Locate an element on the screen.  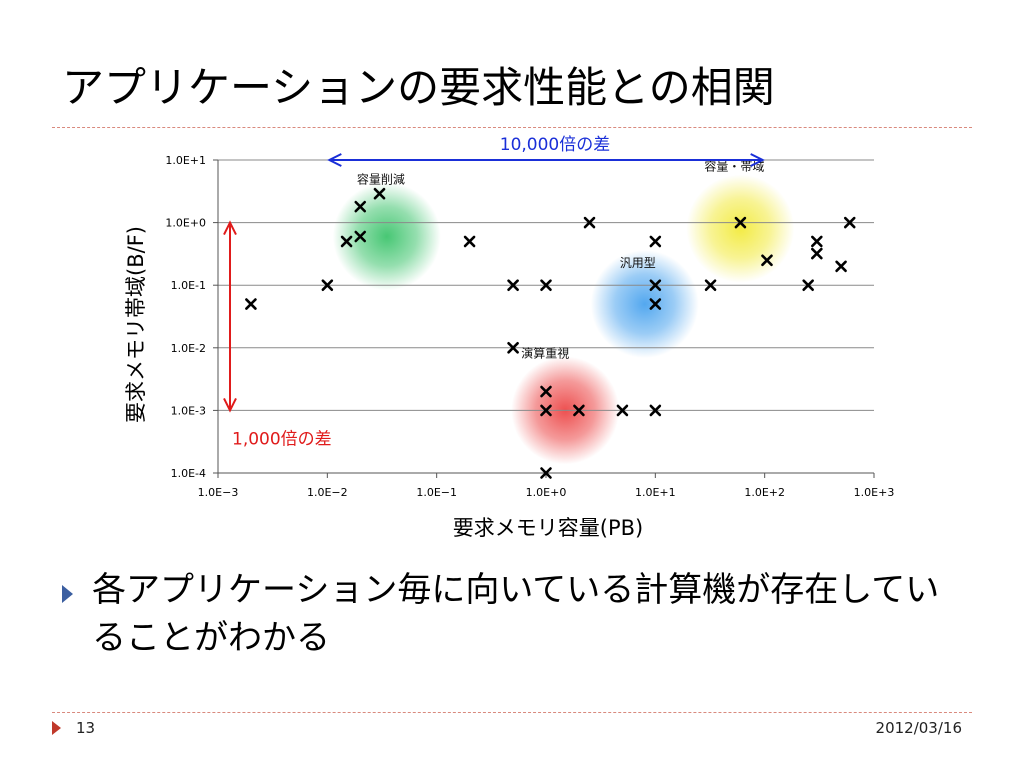
y-tick-label: 1.0E-3 is located at coordinates (188, 410).